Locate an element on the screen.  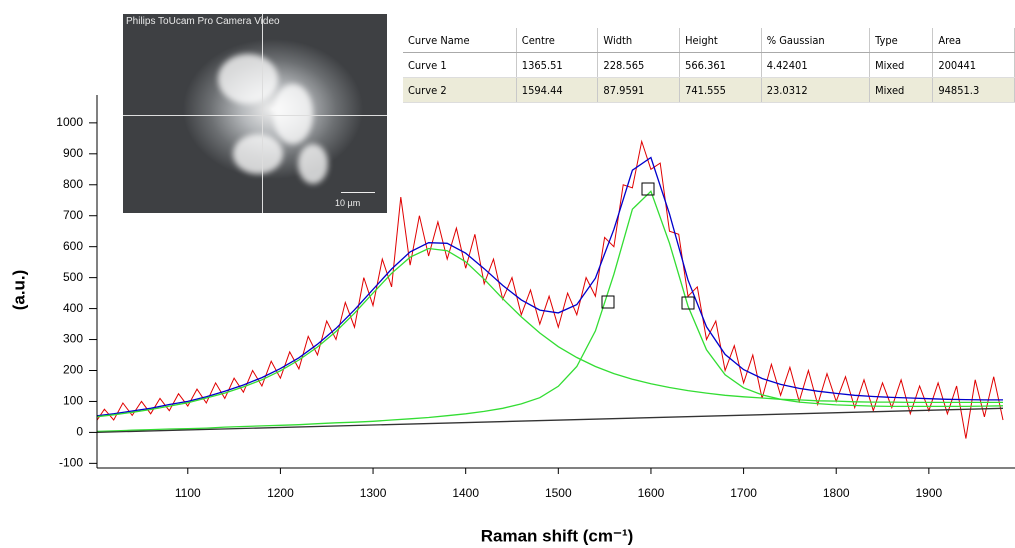
column-header: % Gaussian is located at coordinates (816, 40).